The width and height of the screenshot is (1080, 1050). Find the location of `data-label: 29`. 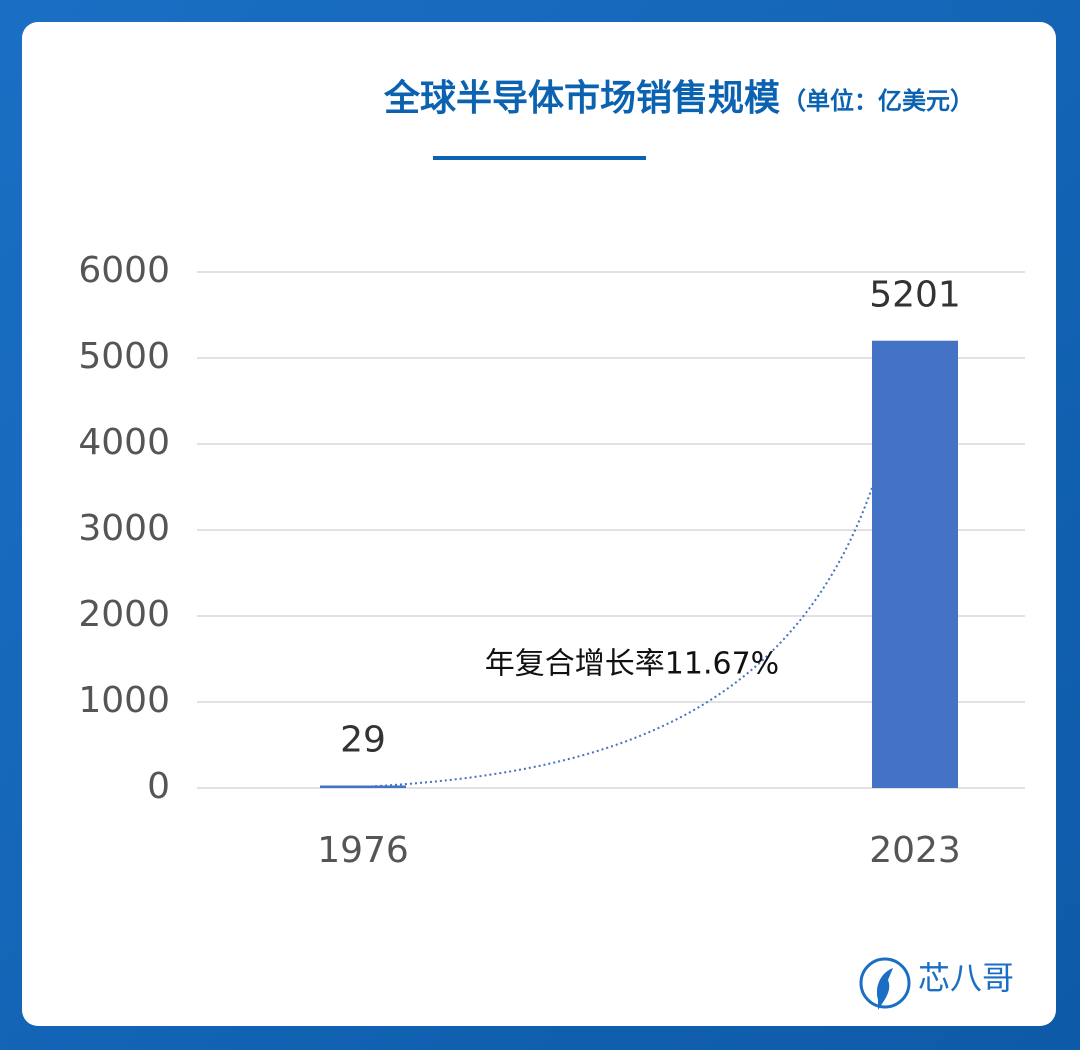

data-label: 29 is located at coordinates (363, 740).